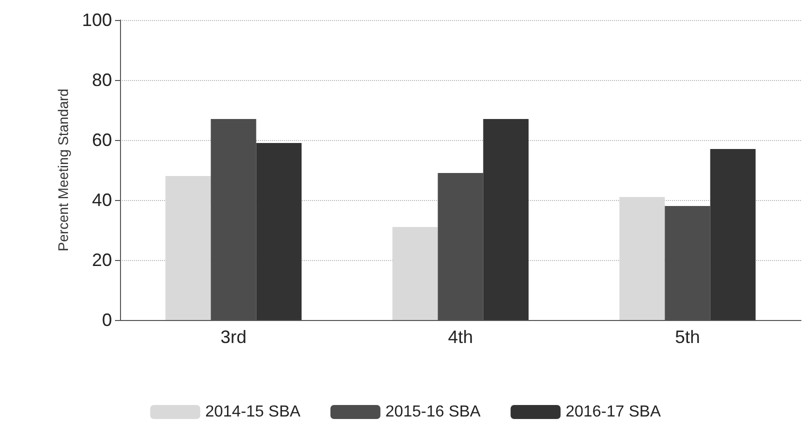 The image size is (811, 433). What do you see at coordinates (107, 320) in the screenshot?
I see `y-tick-label: 0` at bounding box center [107, 320].